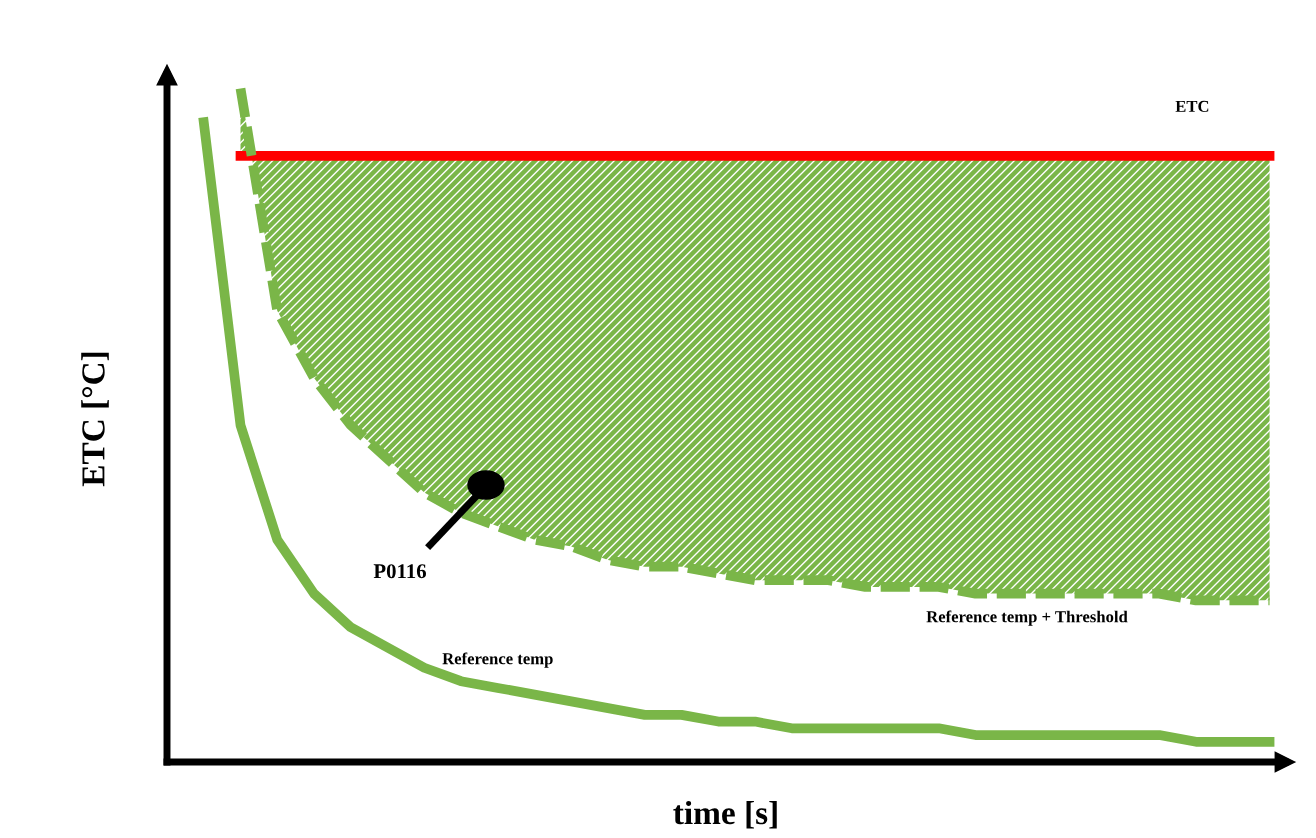 This screenshot has height=838, width=1316. What do you see at coordinates (1027, 618) in the screenshot?
I see `series-label: Reference temp + Threshold` at bounding box center [1027, 618].